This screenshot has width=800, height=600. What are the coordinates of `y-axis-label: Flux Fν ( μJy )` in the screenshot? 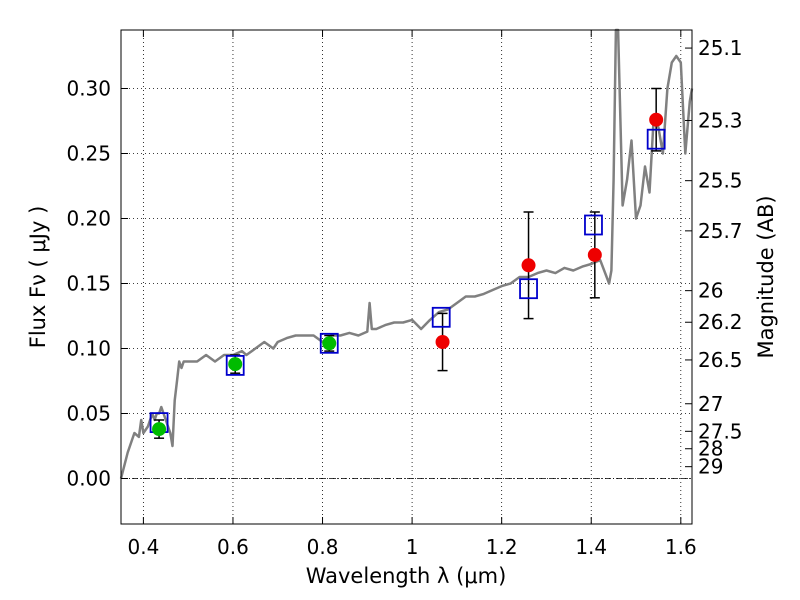 It's located at (38, 277).